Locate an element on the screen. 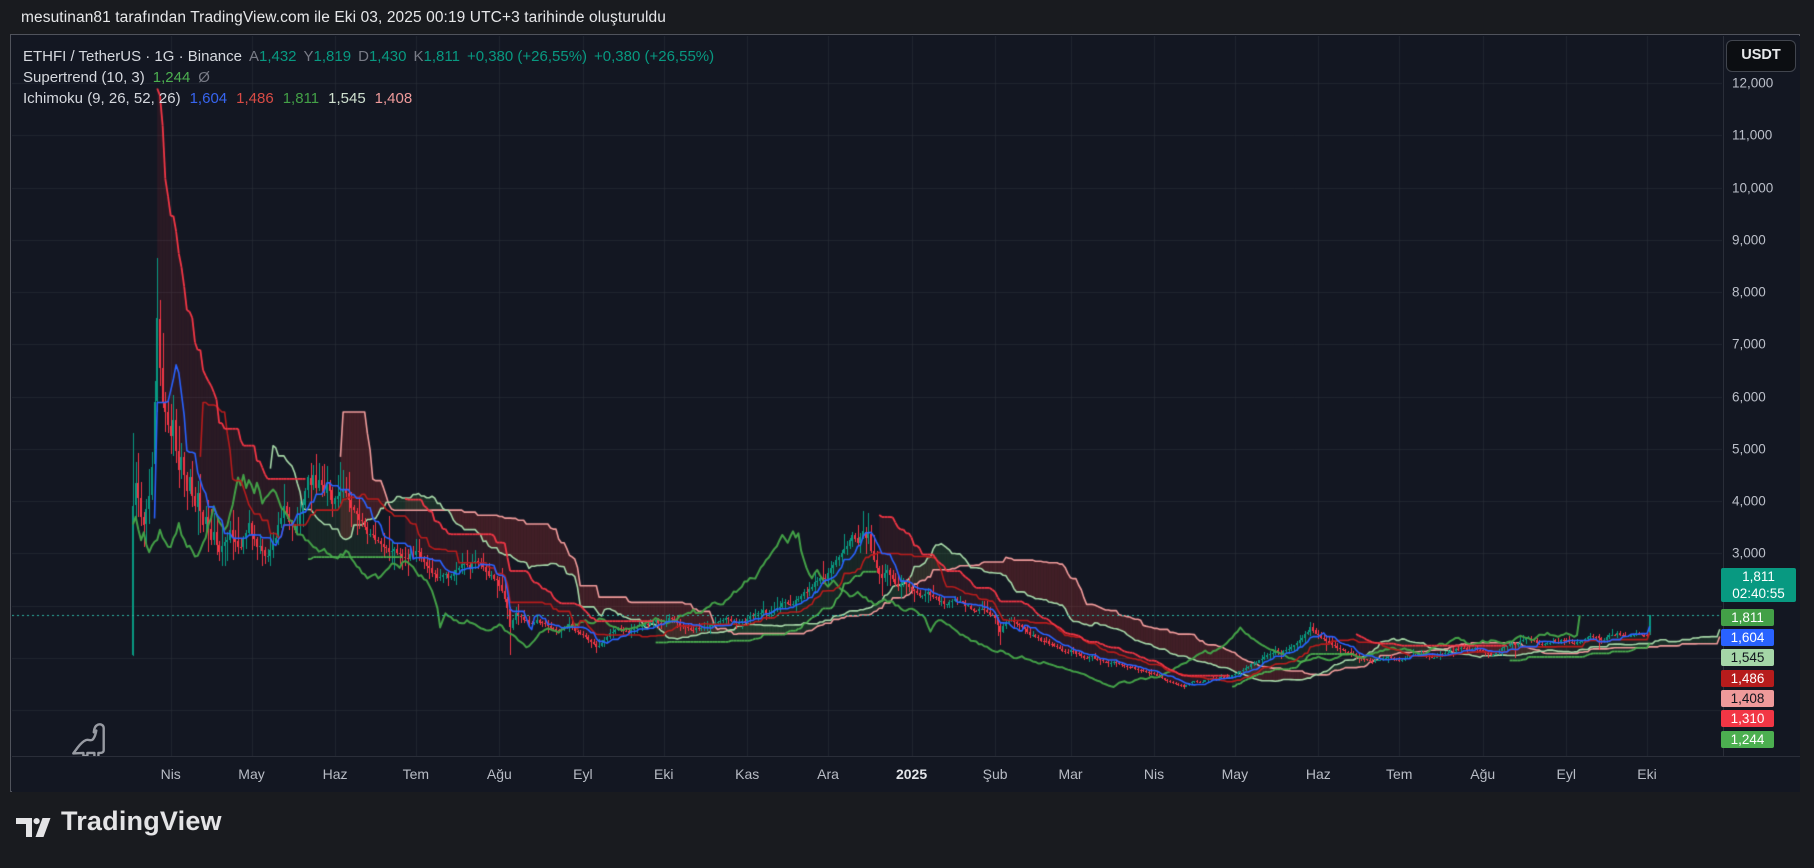  supertrend-title: Supertrend (10, 3) is located at coordinates (84, 77).